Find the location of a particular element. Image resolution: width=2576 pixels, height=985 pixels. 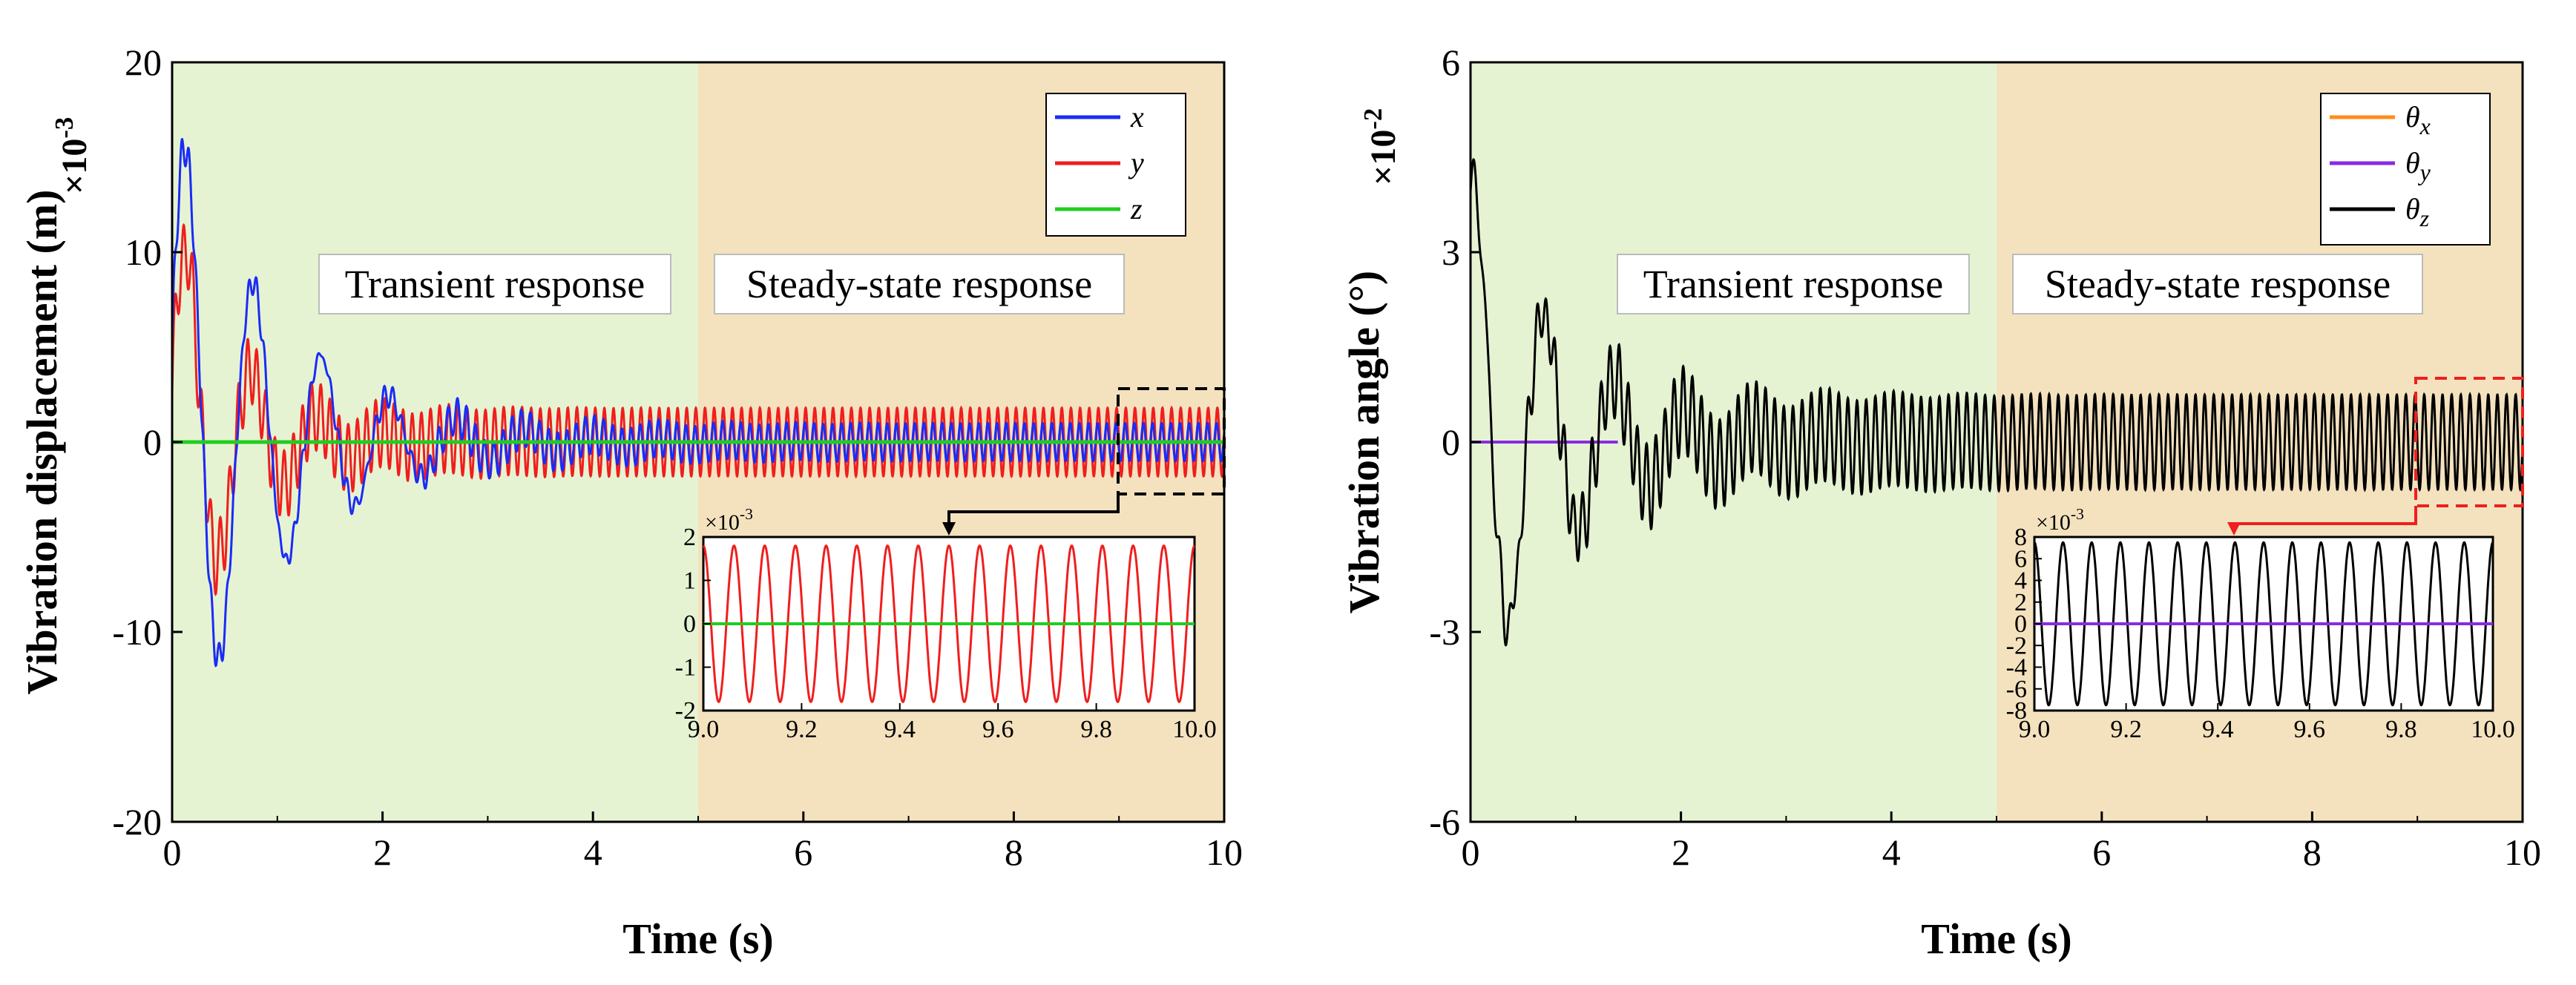

legend-label-1: y is located at coordinates (1136, 162).